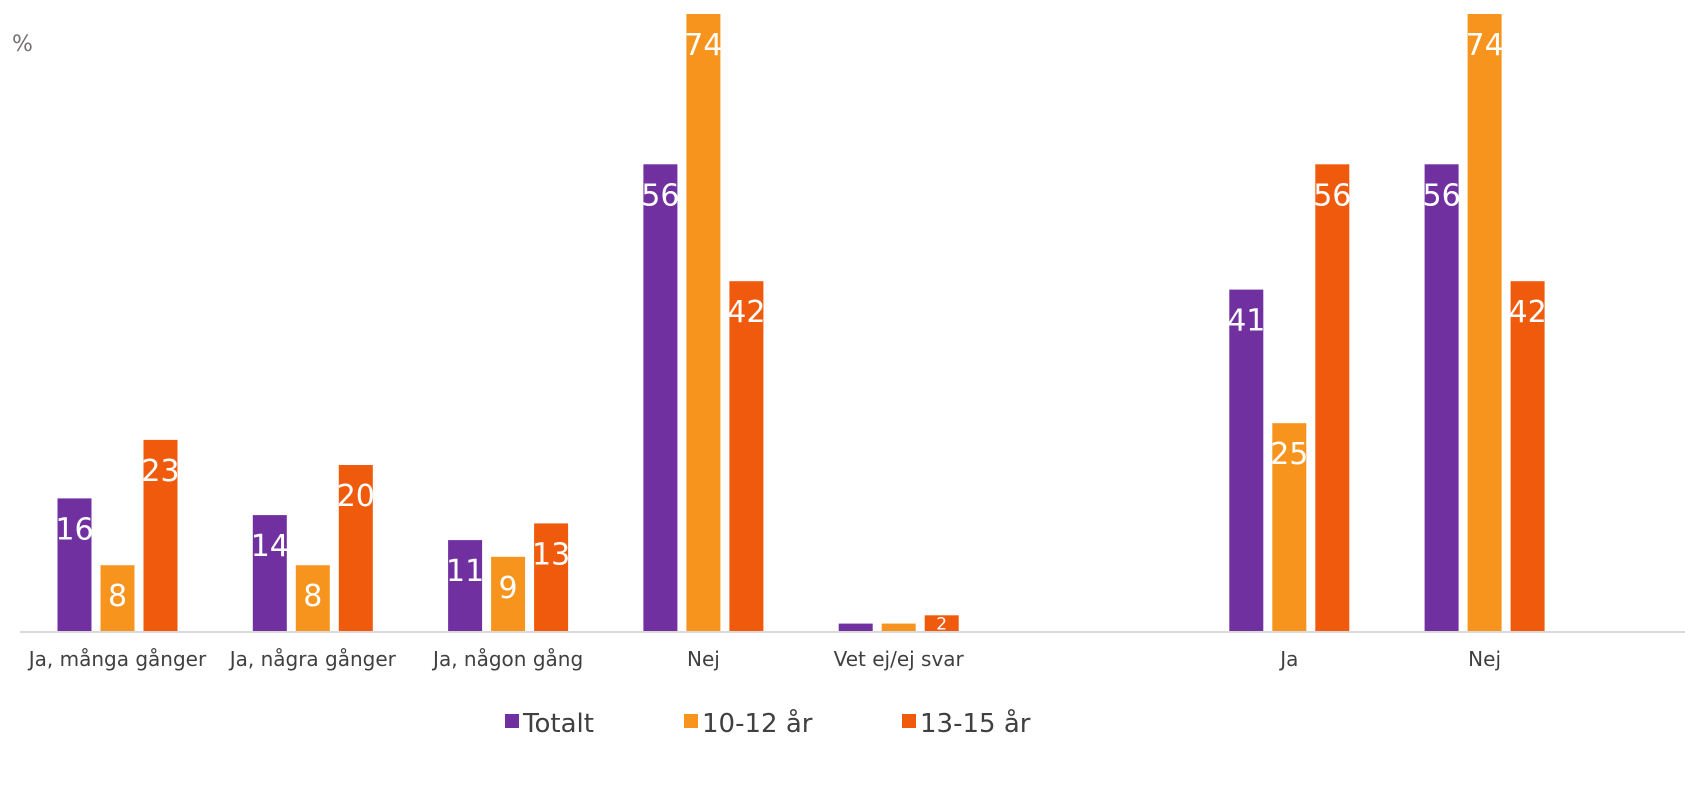  Describe the element at coordinates (975, 723) in the screenshot. I see `legend-label: 13-15 år` at that location.